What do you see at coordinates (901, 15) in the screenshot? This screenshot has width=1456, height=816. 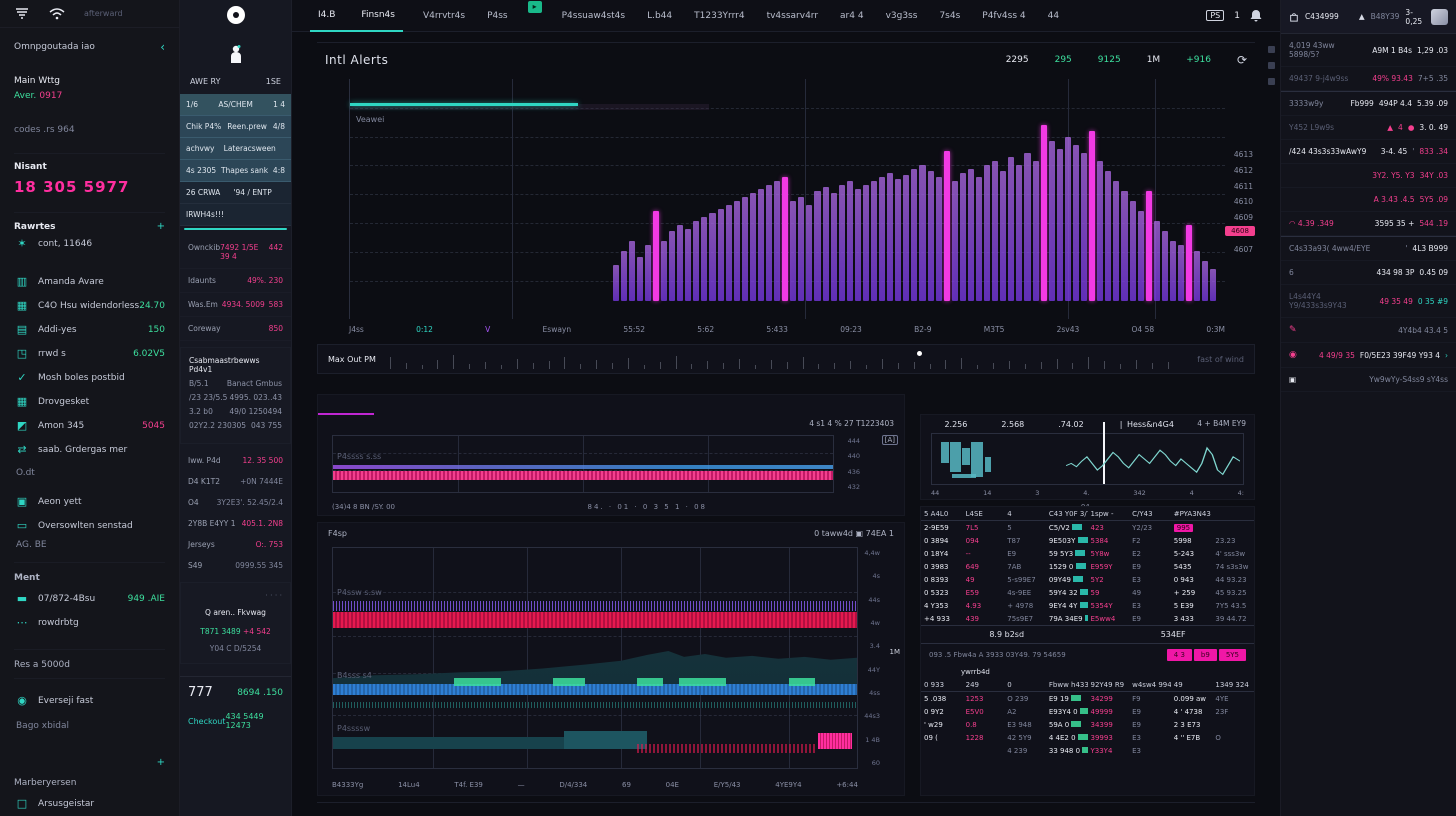 I see `tab-v3g3ss: v3g3ss` at bounding box center [901, 15].